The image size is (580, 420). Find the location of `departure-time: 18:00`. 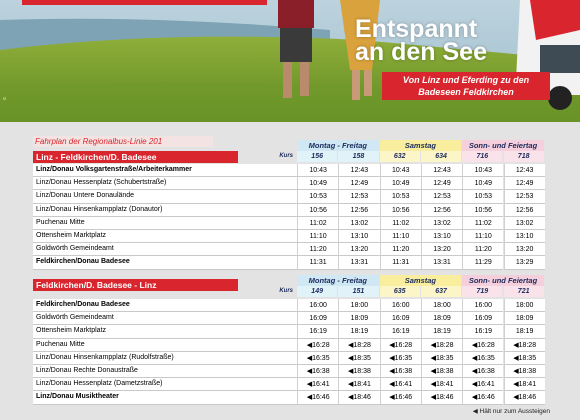

departure-time: 18:00 is located at coordinates (359, 306).